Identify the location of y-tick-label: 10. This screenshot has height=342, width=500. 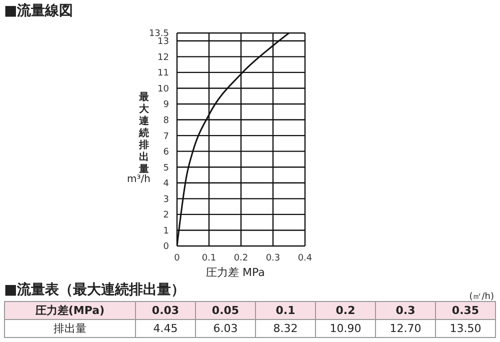
(164, 89).